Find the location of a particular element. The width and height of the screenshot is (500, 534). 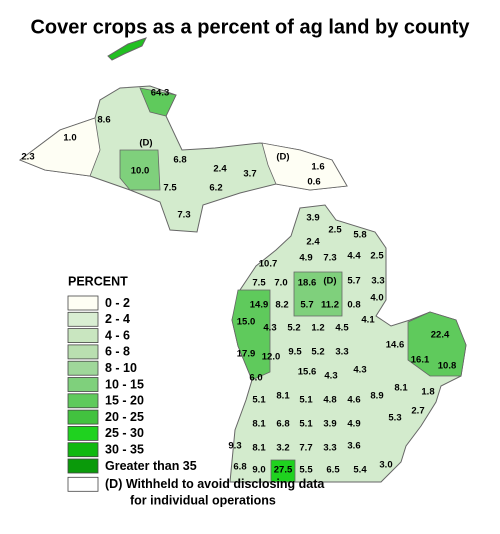

legend-label: 15 - 20 is located at coordinates (124, 401).